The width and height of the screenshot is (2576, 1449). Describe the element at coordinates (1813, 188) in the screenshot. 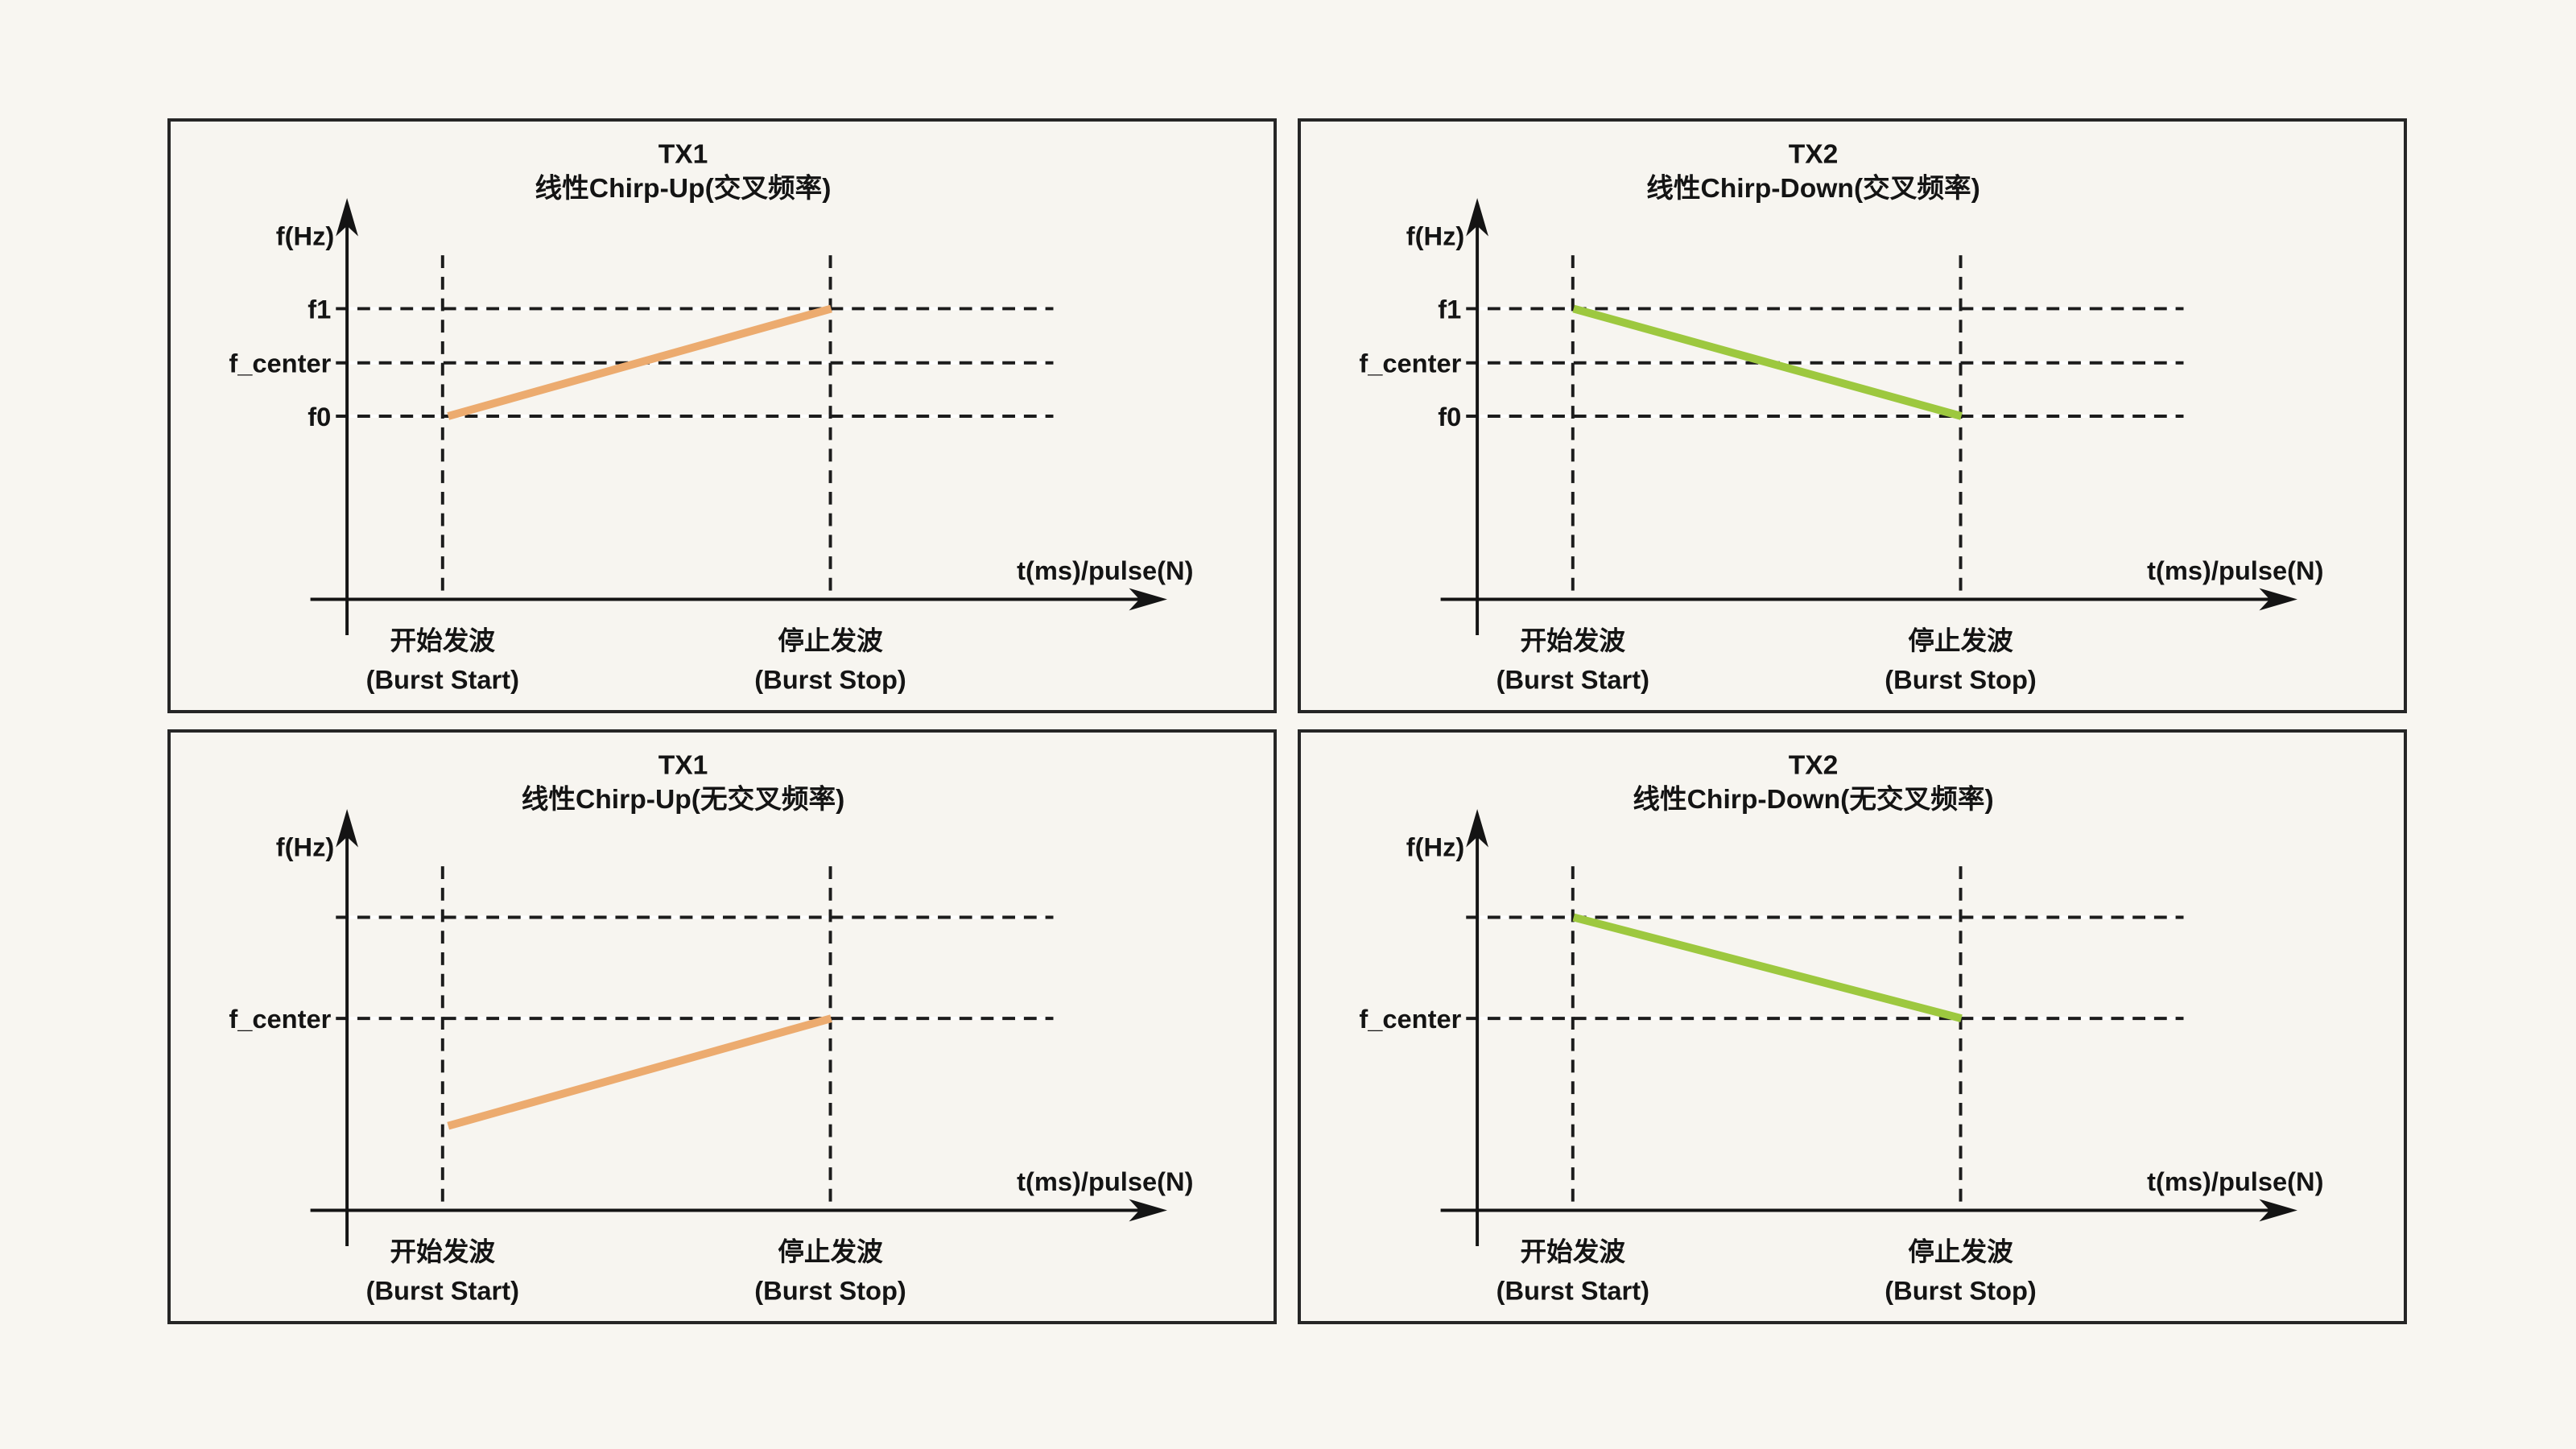

I see `chart-title-line2: 线性Chirp-Down(交叉频率)` at that location.